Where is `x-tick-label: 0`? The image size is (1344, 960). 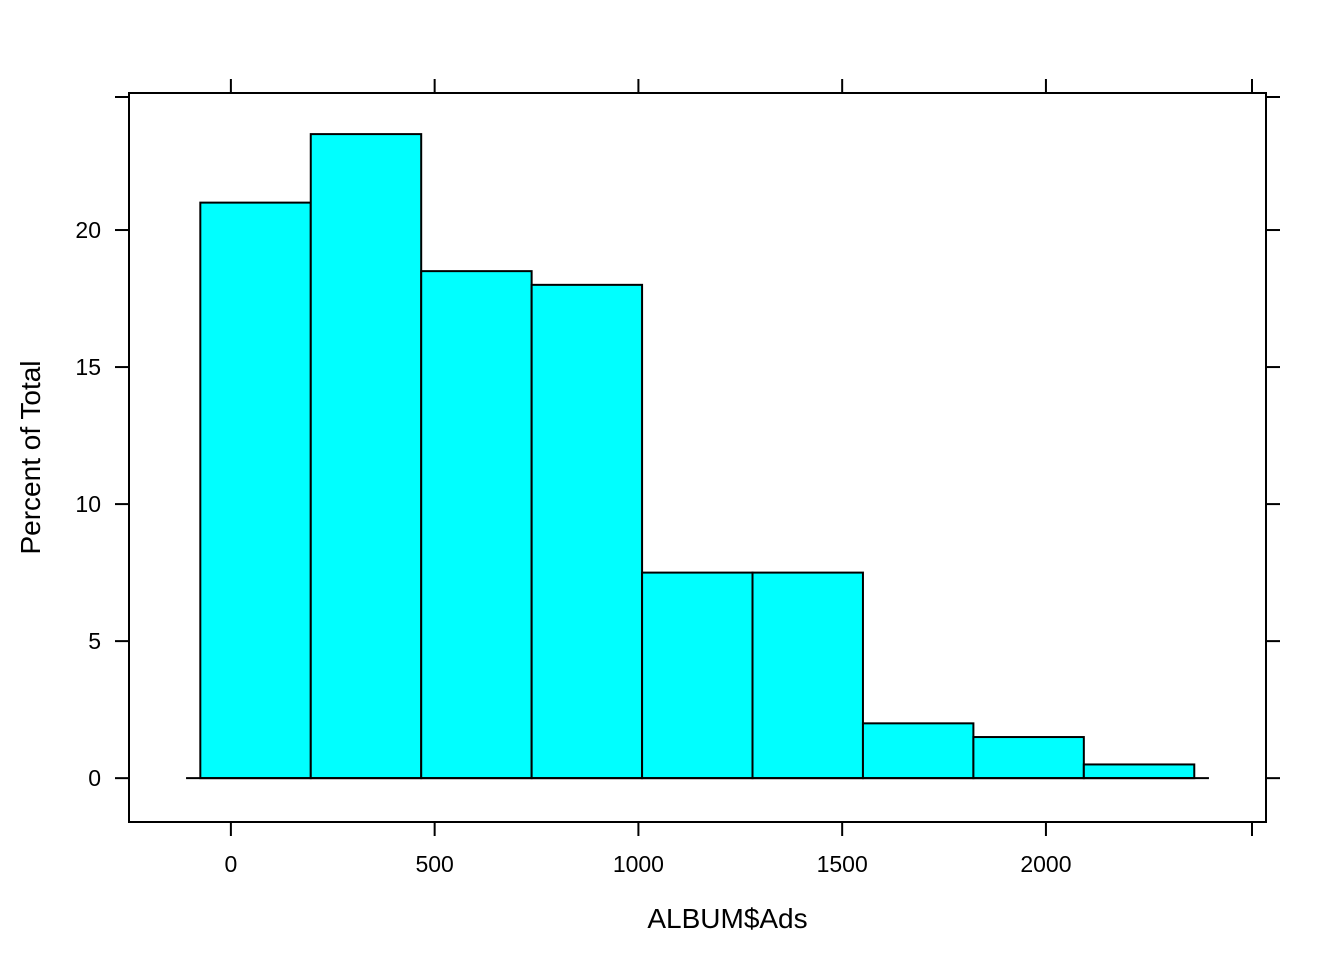
x-tick-label: 0 is located at coordinates (230, 864).